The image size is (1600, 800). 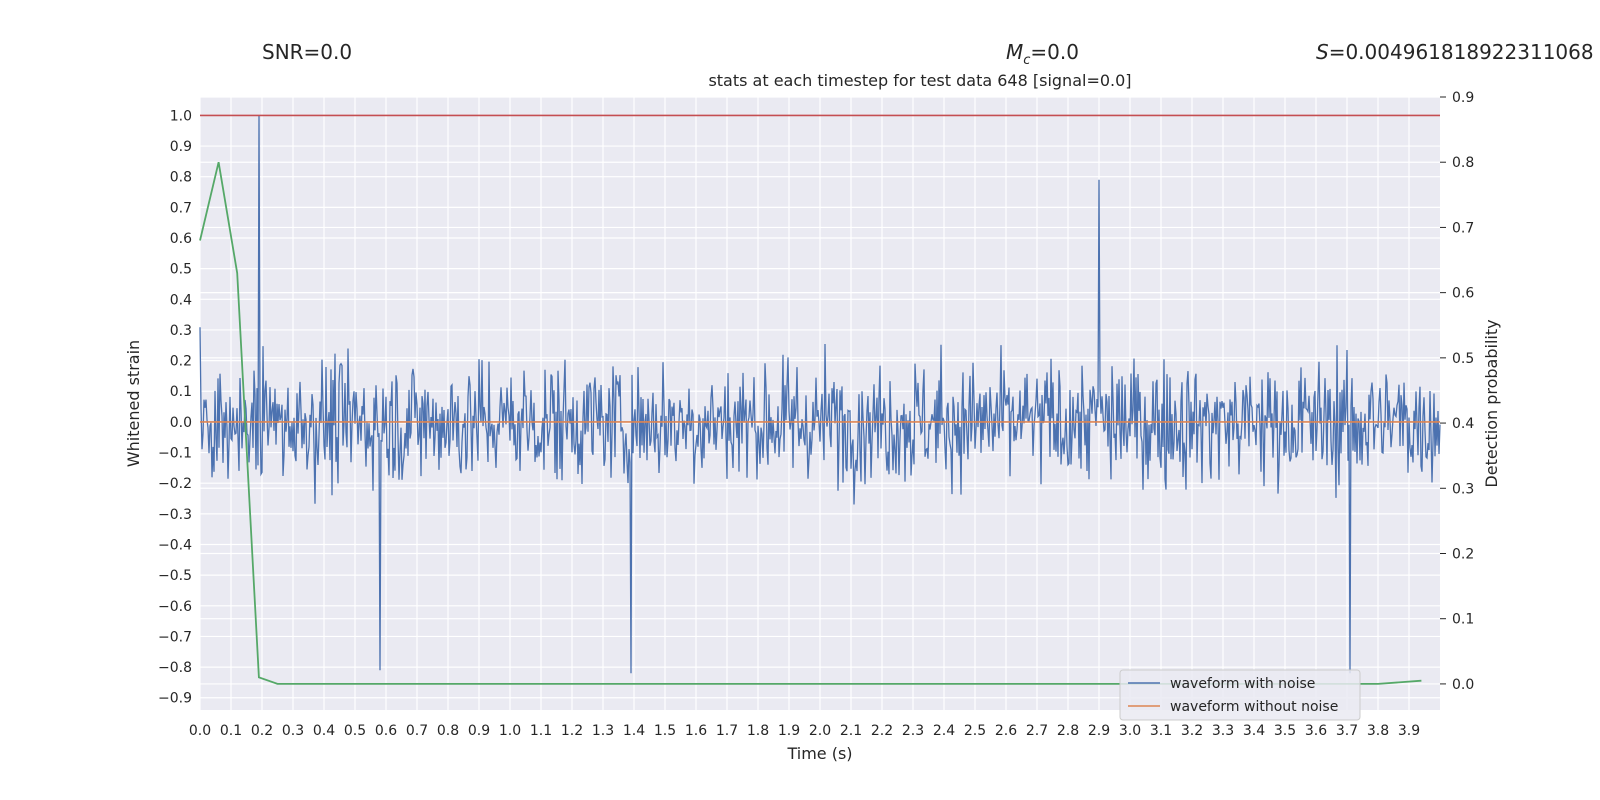 I want to click on s-value: =0.004961818922311068, so click(x=1461, y=52).